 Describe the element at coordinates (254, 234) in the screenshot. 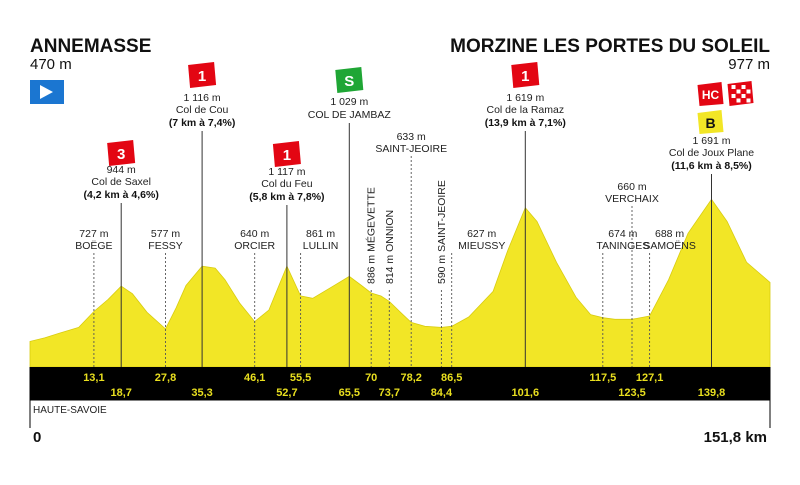

I see `place-altitude: 640 m` at that location.